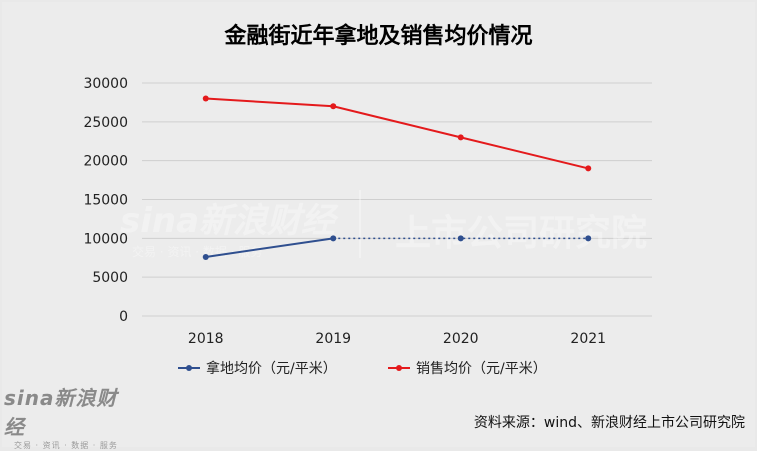 Image resolution: width=757 pixels, height=451 pixels. I want to click on watermark-brand: sina新浪财经, so click(229, 221).